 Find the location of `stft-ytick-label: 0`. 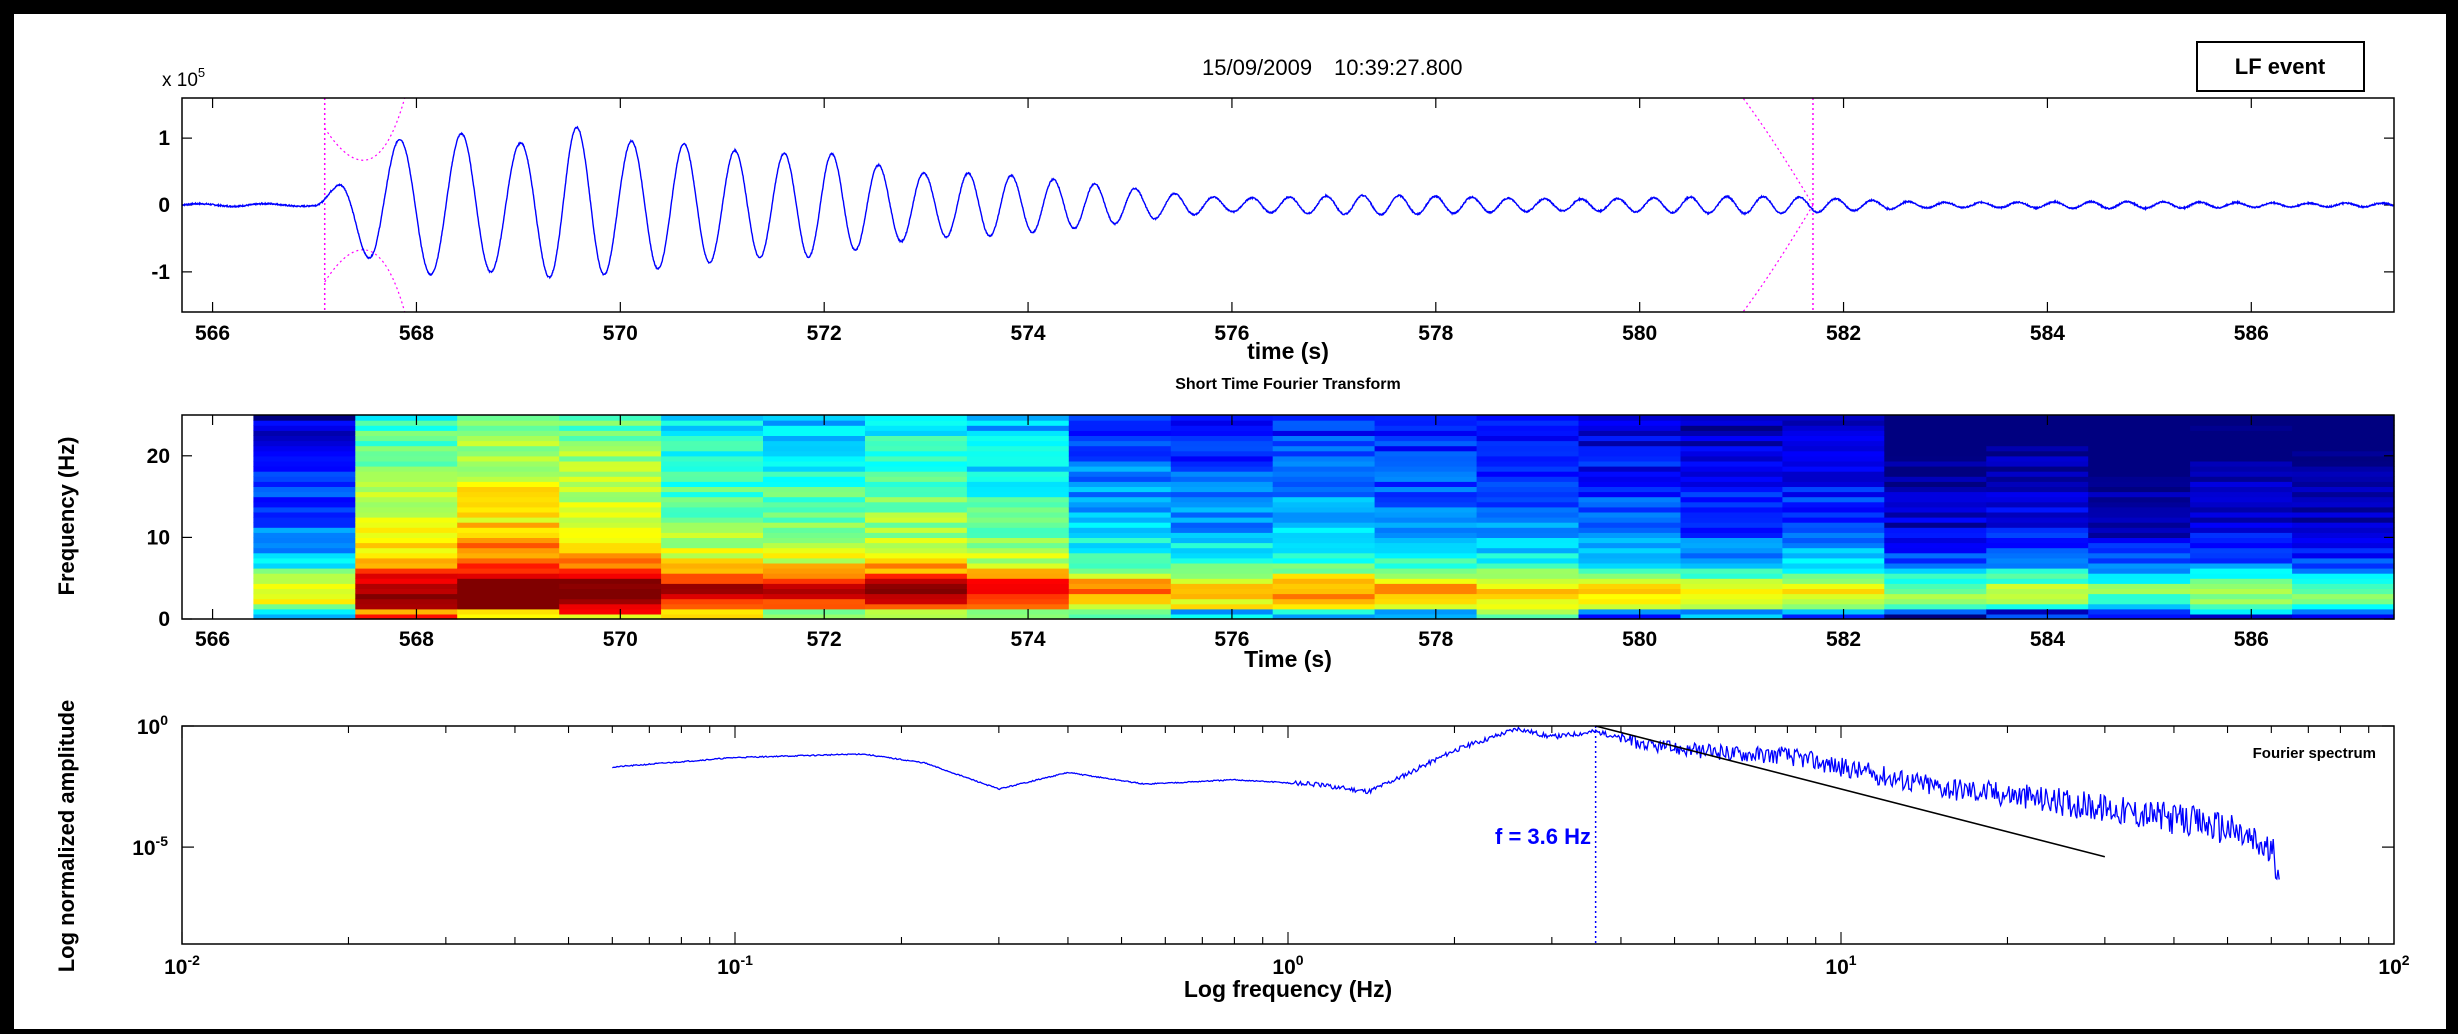

stft-ytick-label: 0 is located at coordinates (164, 619).